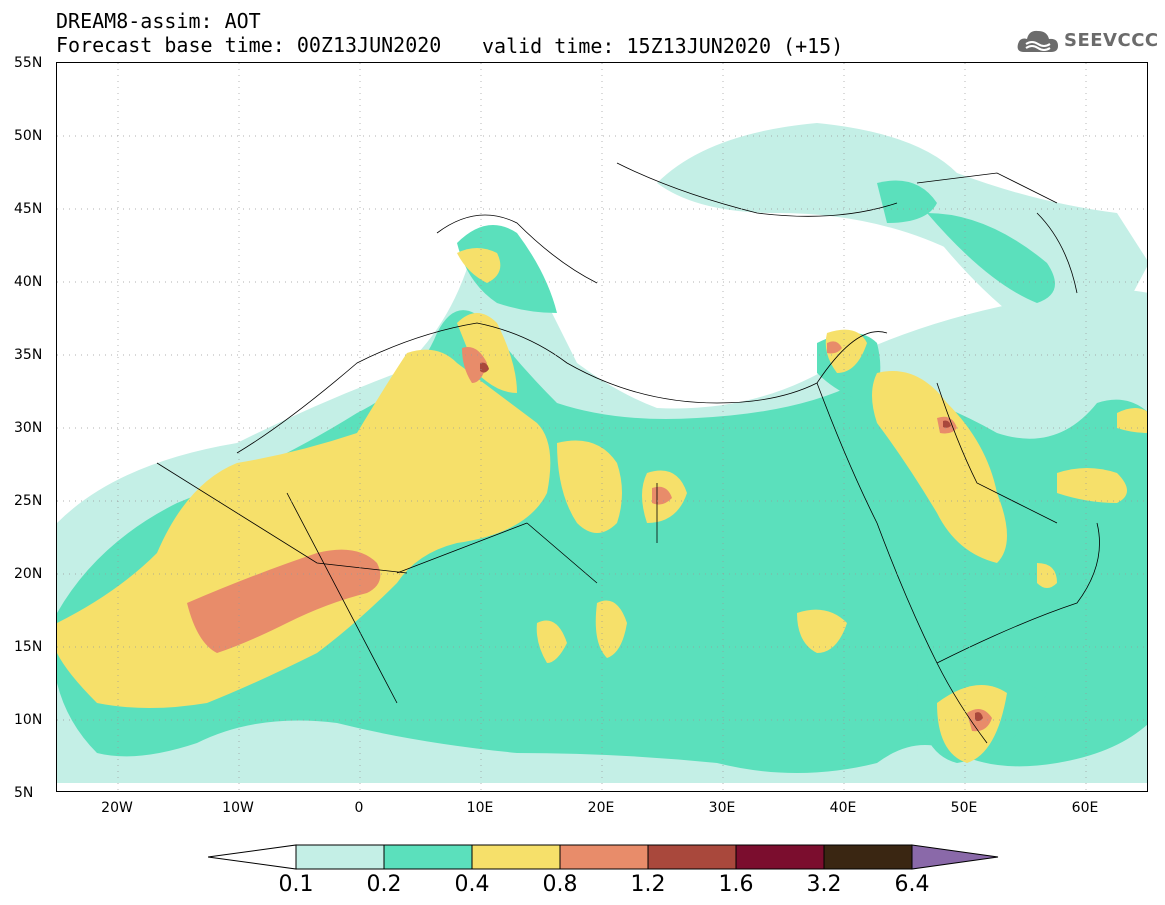  I want to click on lat-label: 40N, so click(28, 282).